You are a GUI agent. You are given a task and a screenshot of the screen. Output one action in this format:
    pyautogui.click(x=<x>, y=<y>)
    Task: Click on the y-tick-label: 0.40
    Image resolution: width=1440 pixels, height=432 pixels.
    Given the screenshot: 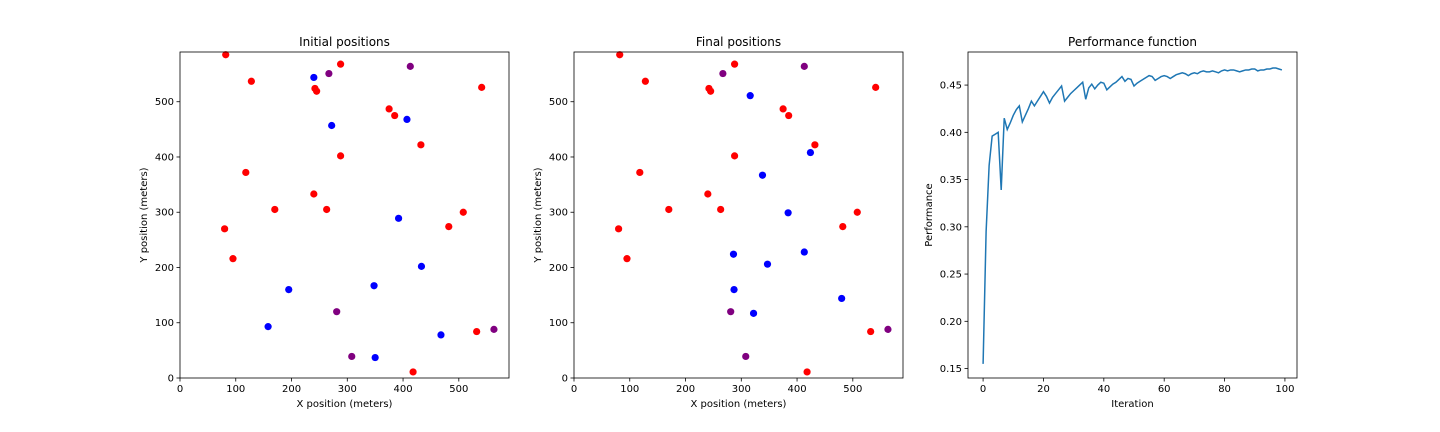 What is the action you would take?
    pyautogui.click(x=951, y=133)
    